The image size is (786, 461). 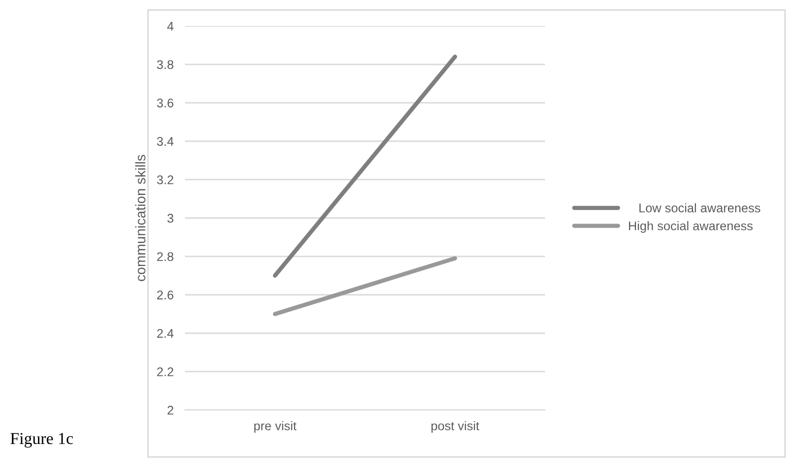 What do you see at coordinates (165, 103) in the screenshot?
I see `y-tick-label: 3.6` at bounding box center [165, 103].